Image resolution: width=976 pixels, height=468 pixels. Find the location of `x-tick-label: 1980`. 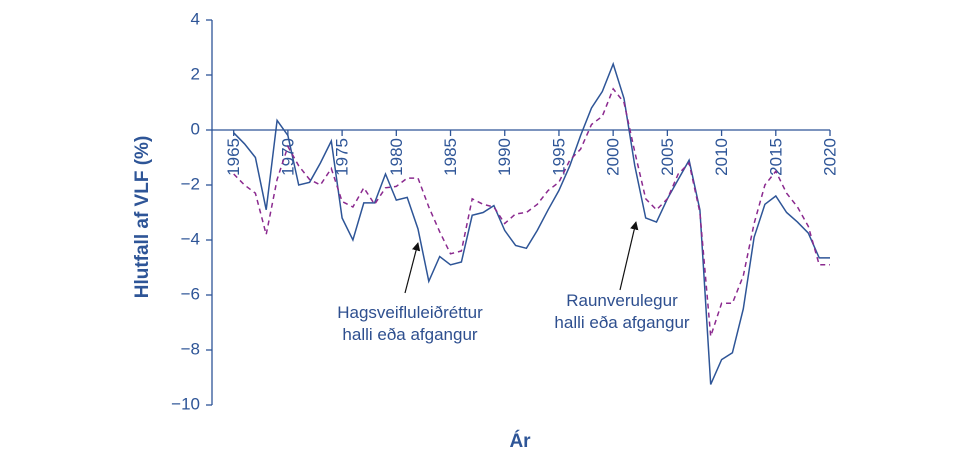

x-tick-label: 1980 is located at coordinates (396, 157).